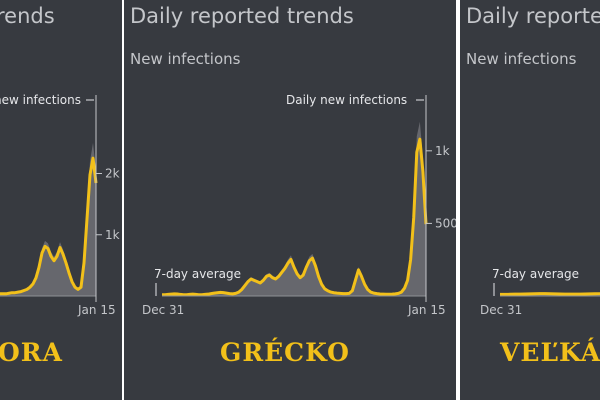 The width and height of the screenshot is (600, 400). Describe the element at coordinates (550, 352) in the screenshot. I see `country-label-3: VEĽKÁ` at that location.